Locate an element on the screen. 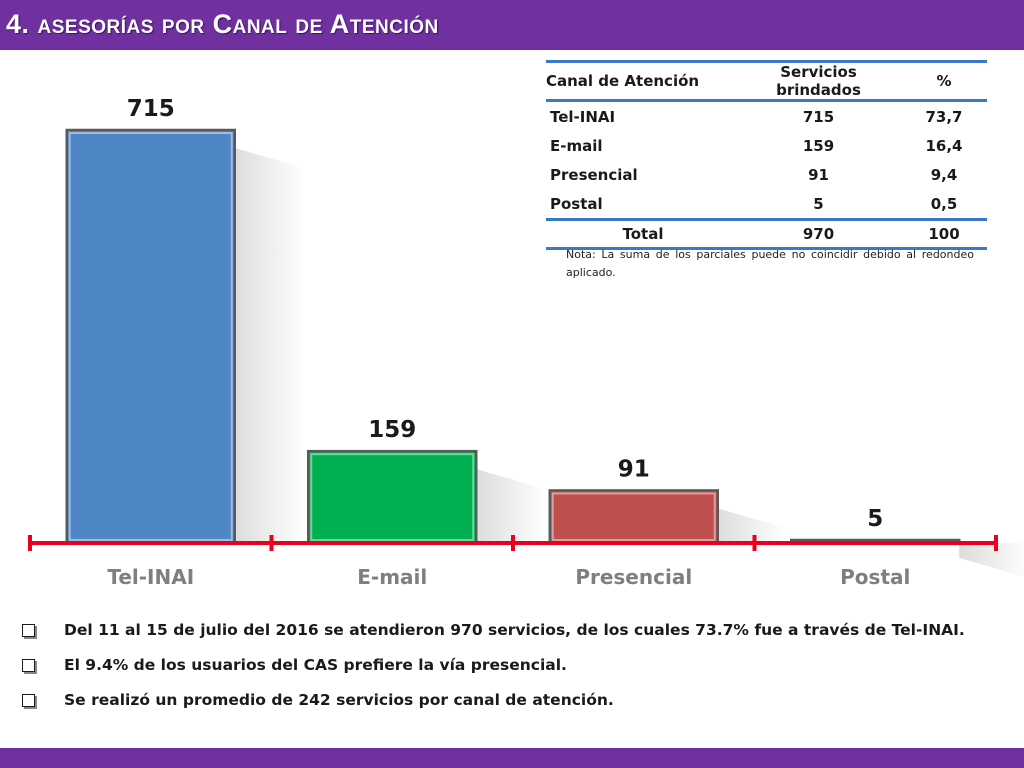 This screenshot has height=768, width=1024. category-label: Postal is located at coordinates (875, 577).